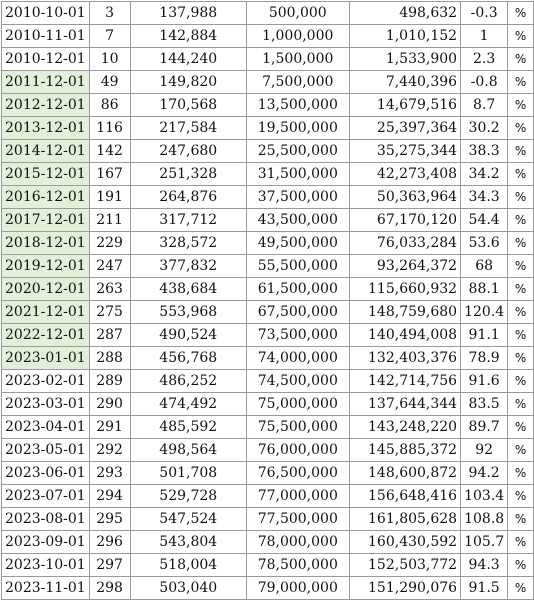  Describe the element at coordinates (405, 312) in the screenshot. I see `value-c-cell: 148,759,680` at that location.